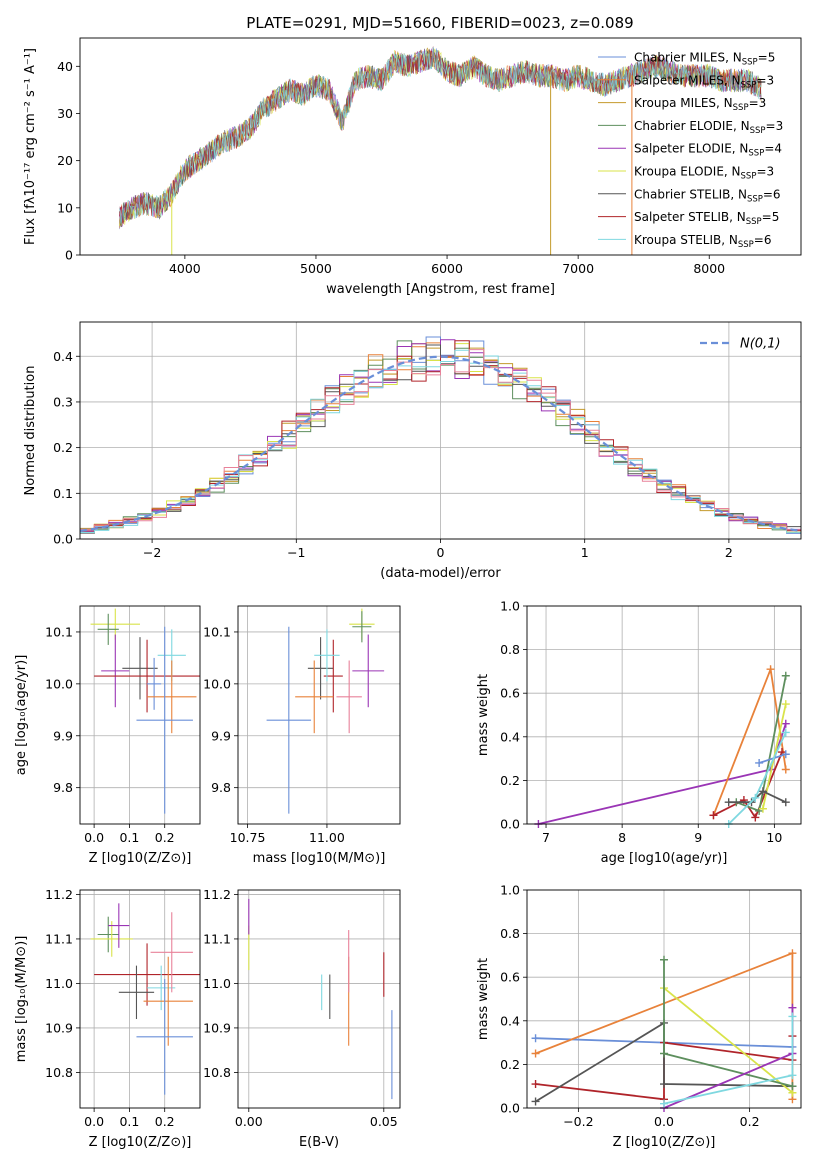 The width and height of the screenshot is (819, 1170). I want to click on legend-value: =5, so click(767, 58).